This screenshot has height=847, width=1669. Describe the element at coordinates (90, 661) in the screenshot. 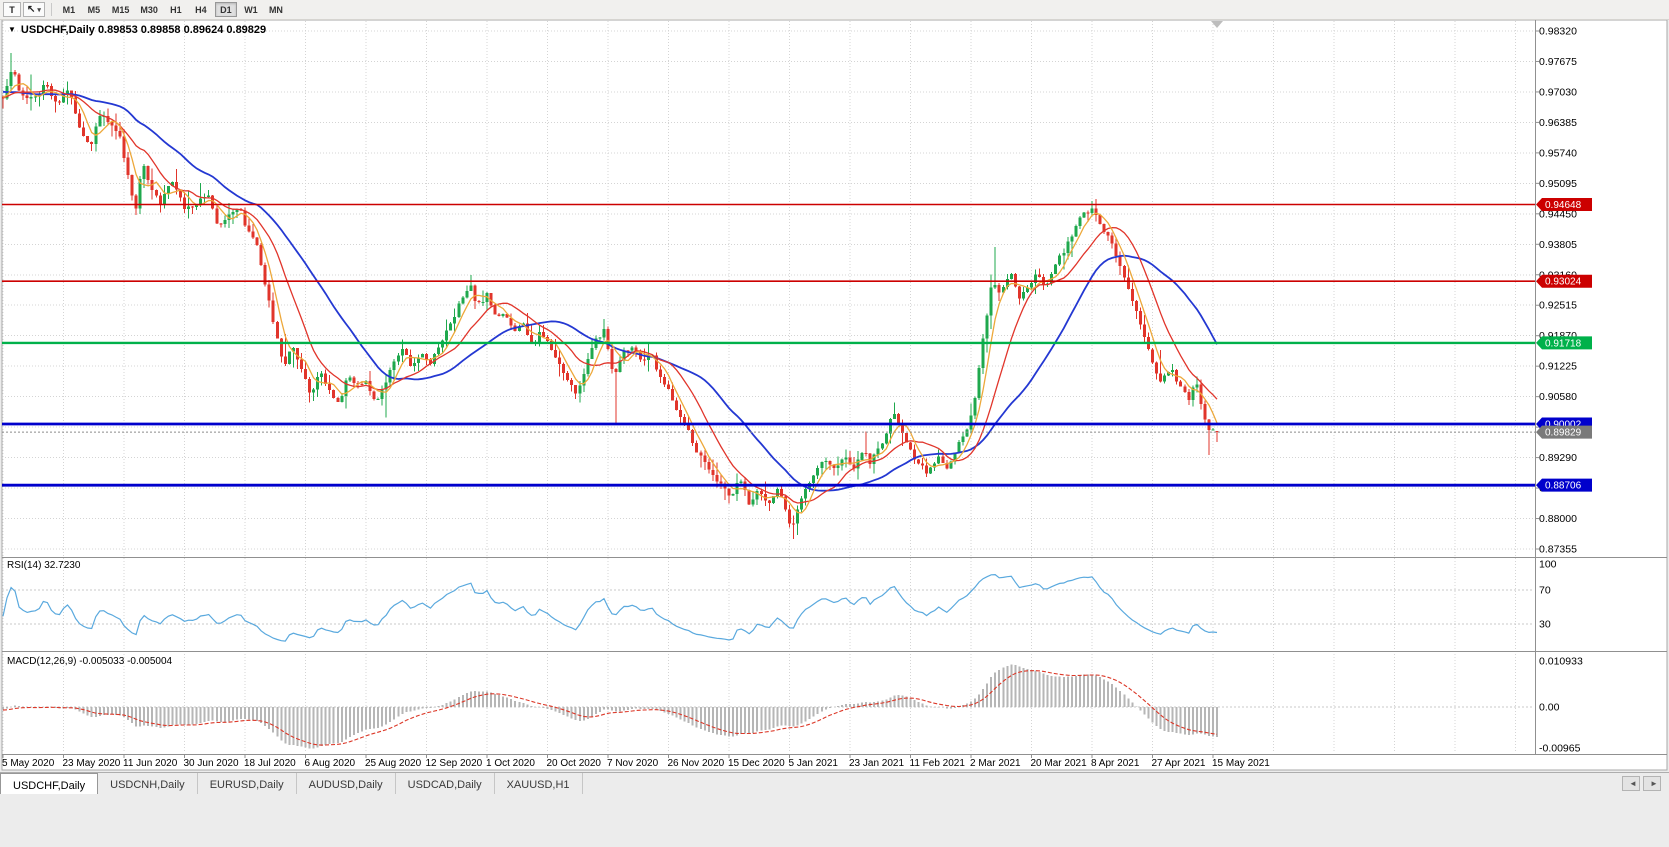

I see `macd-title: MACD(12,26,9) -0.005033 -0.005004` at that location.